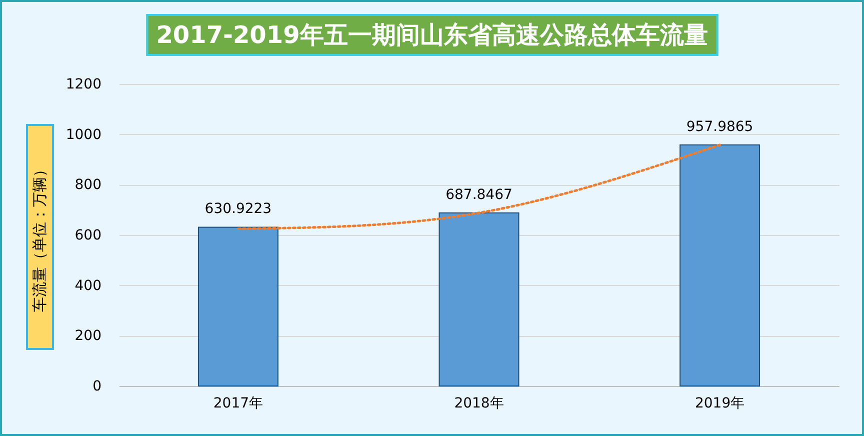  Describe the element at coordinates (40, 237) in the screenshot. I see `y-axis-title: 车流量（单位：万辆）` at that location.